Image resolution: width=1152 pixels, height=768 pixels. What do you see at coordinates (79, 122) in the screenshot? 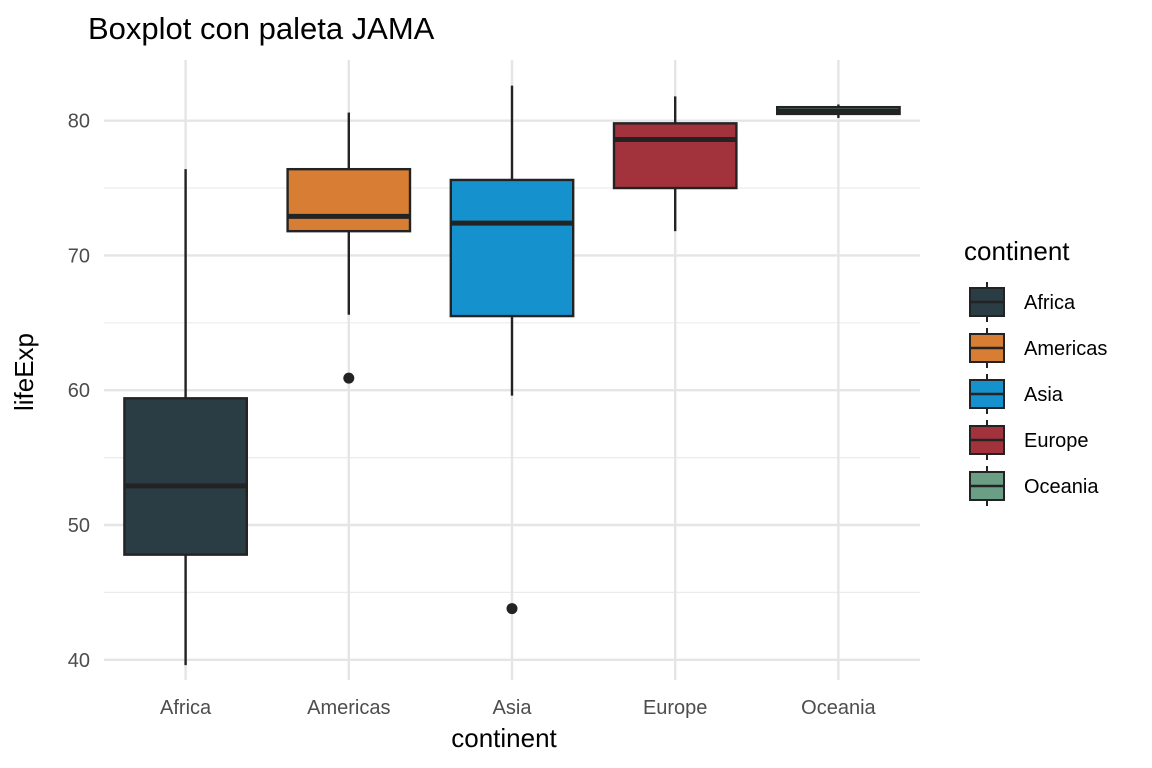
I see `y-tick-label: 80` at bounding box center [79, 122].